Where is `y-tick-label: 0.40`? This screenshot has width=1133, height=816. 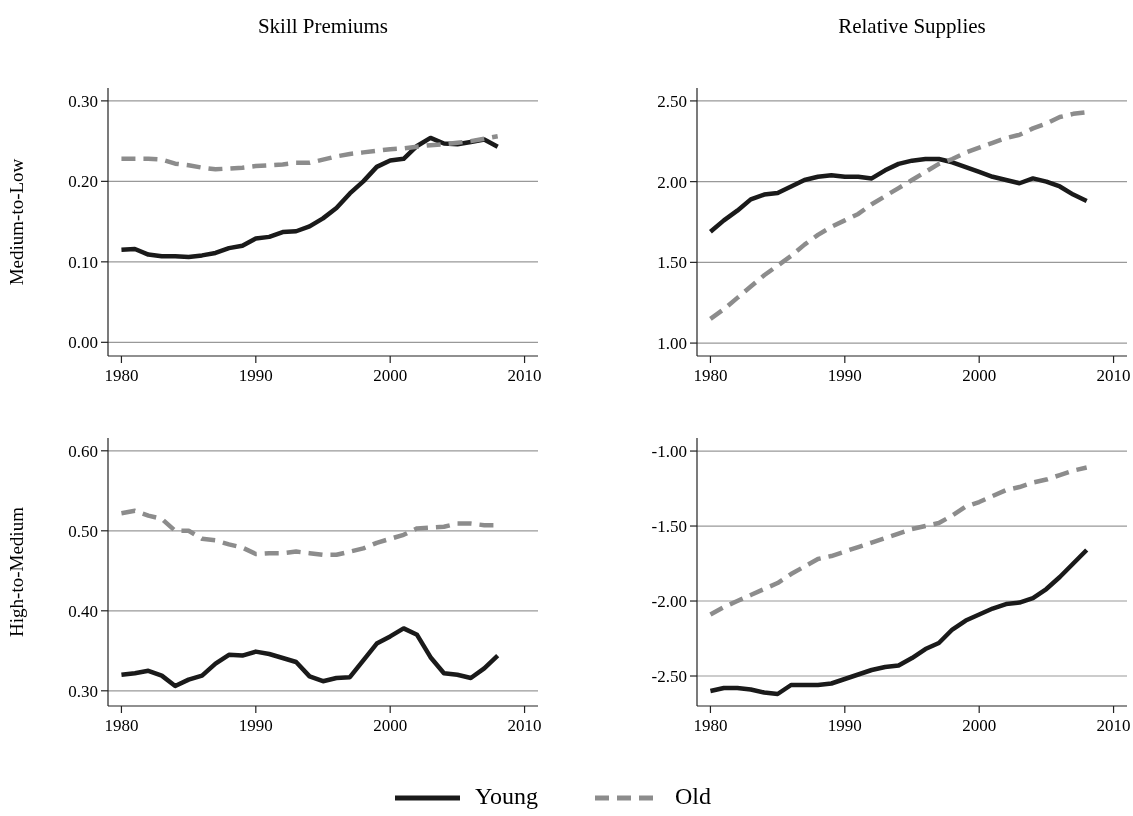 y-tick-label: 0.40 is located at coordinates (83, 611).